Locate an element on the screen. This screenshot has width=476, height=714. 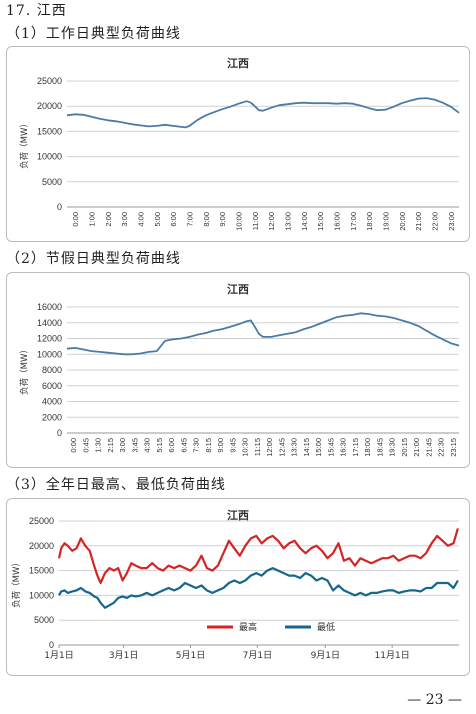
x-tick-label: 15:45 is located at coordinates (330, 447).